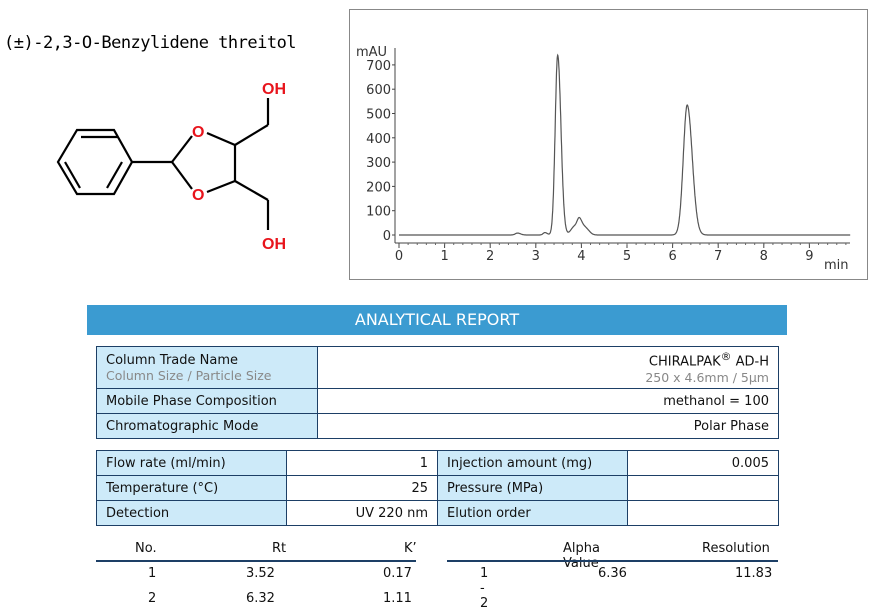  Describe the element at coordinates (536, 256) in the screenshot. I see `x-tick-label: 3` at that location.